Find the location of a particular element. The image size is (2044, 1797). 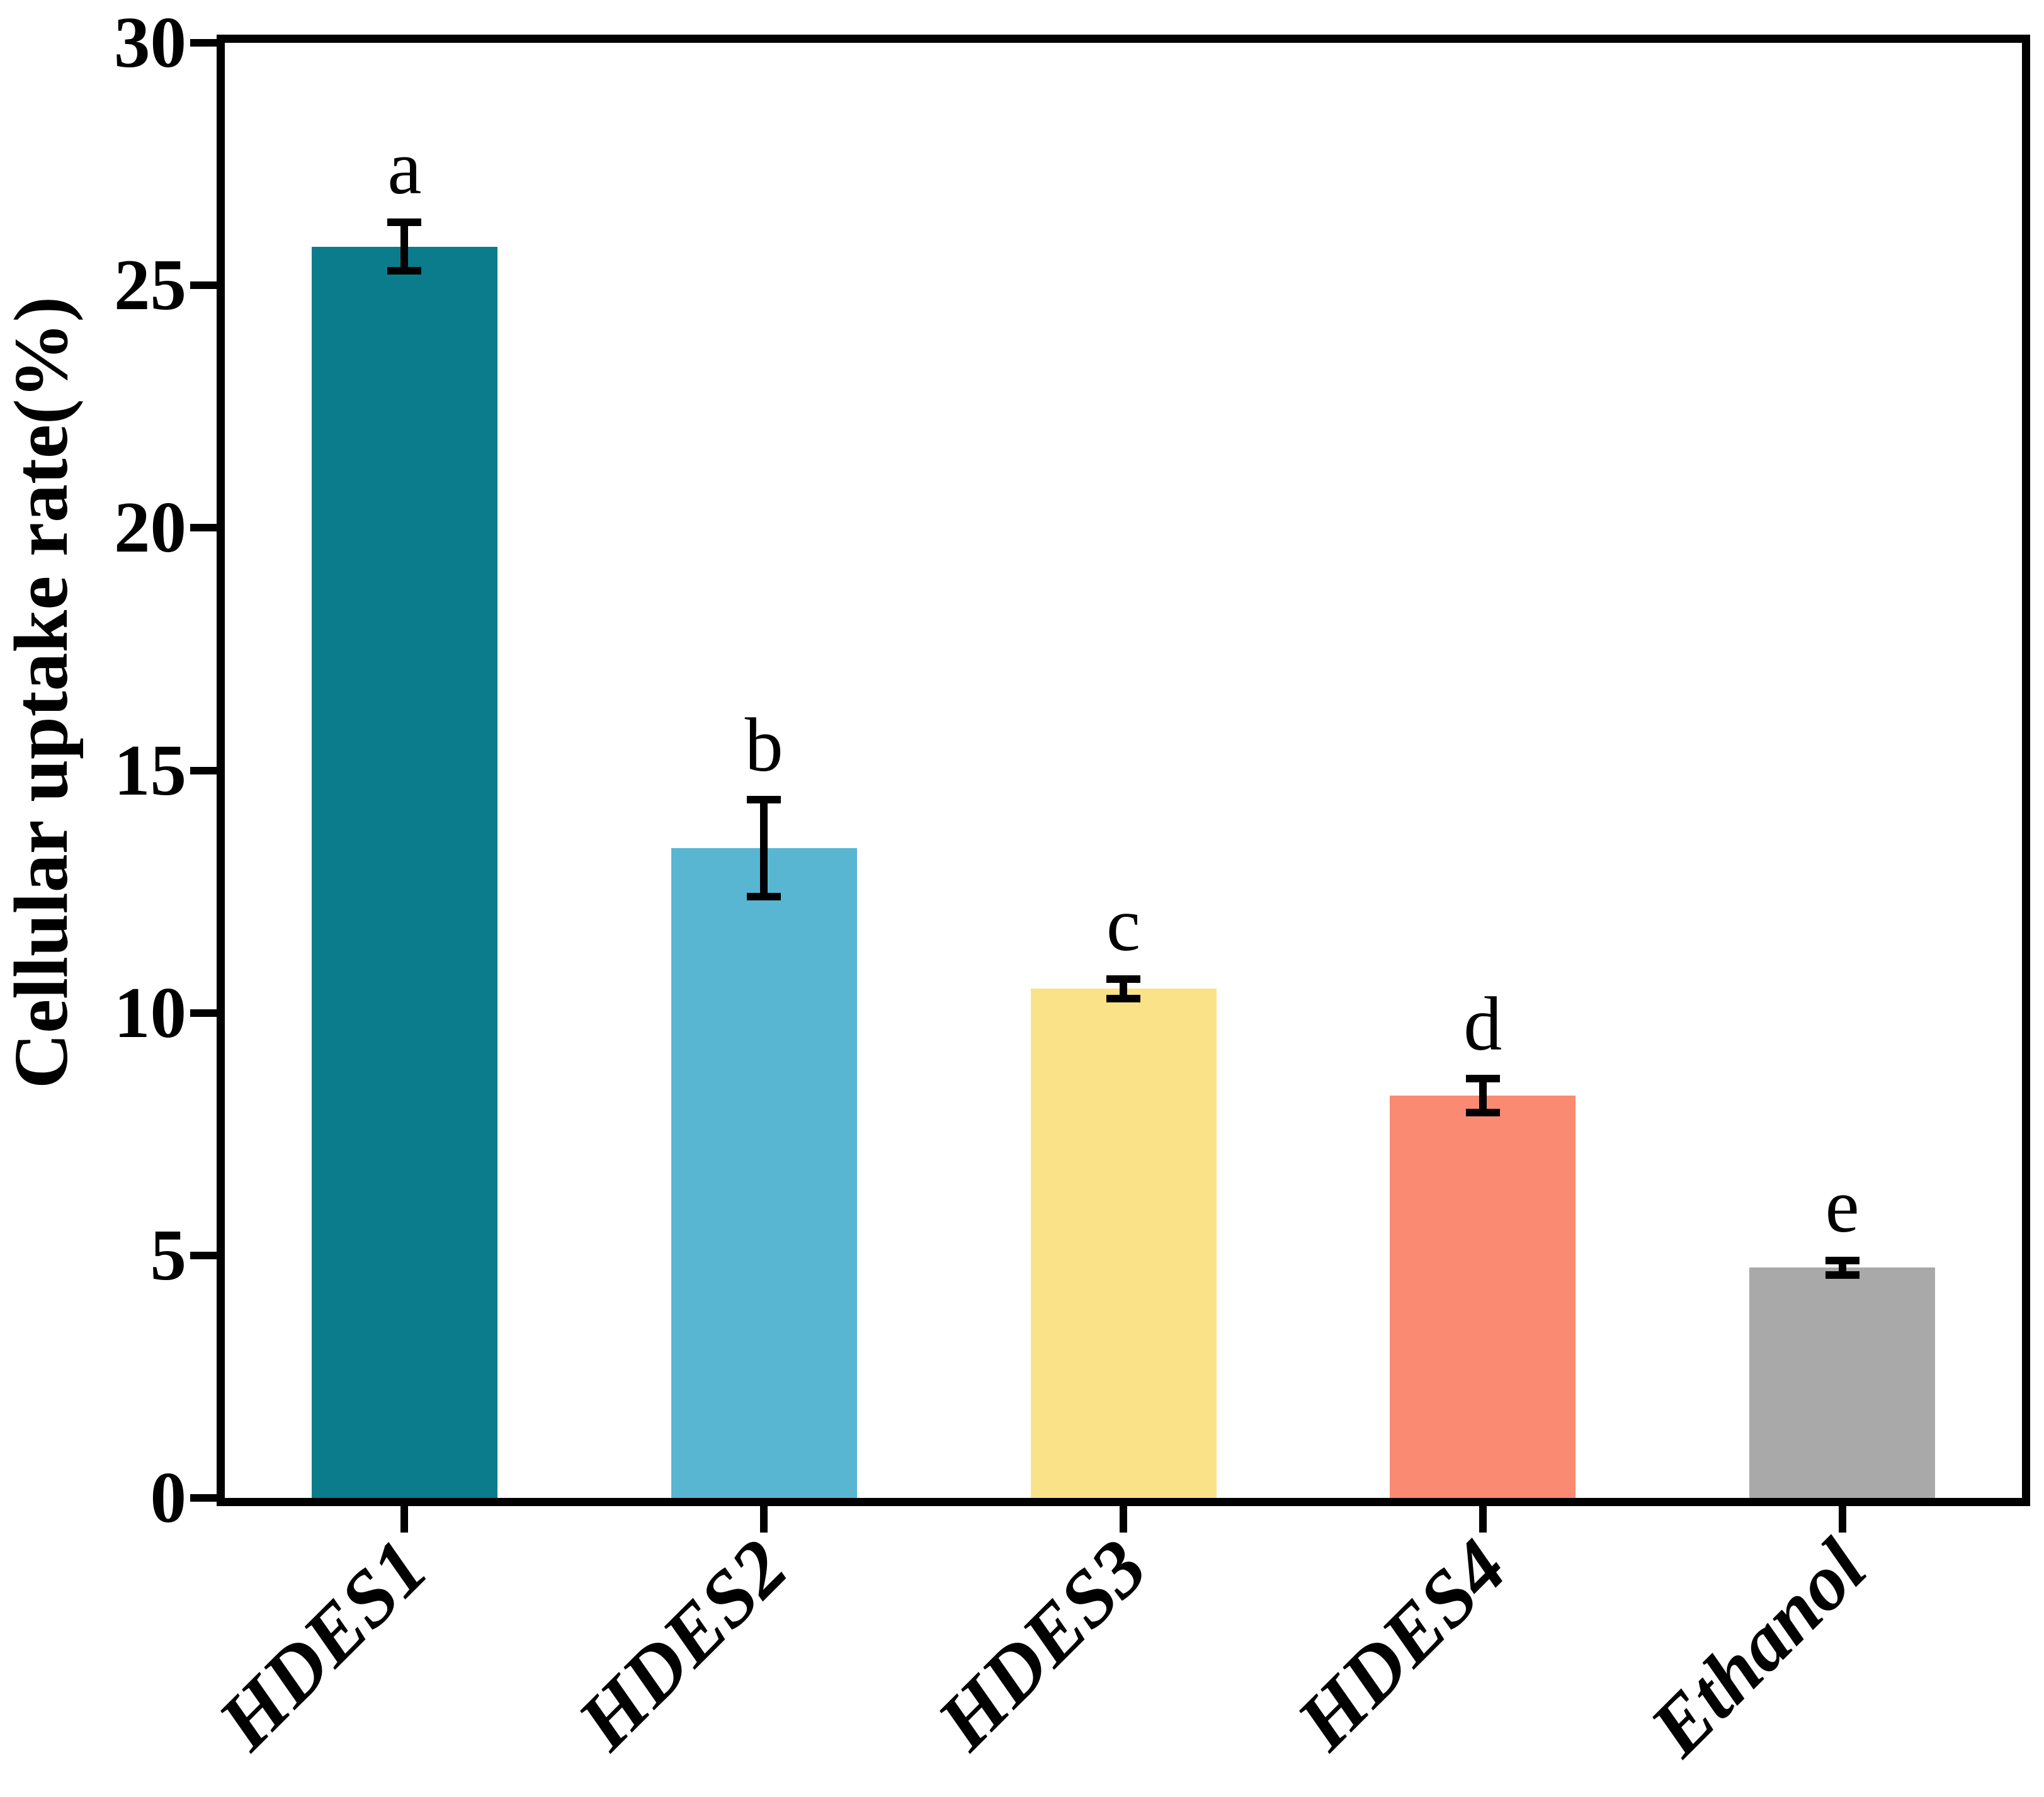

y-axis-tick-label: 25 is located at coordinates (150, 285).